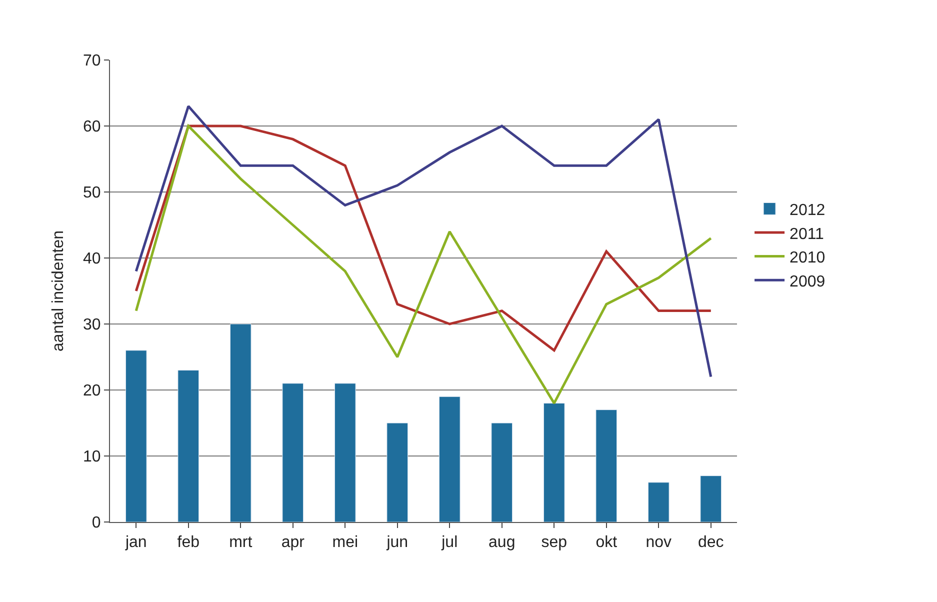  What do you see at coordinates (96, 523) in the screenshot?
I see `y-tick-label: 0` at bounding box center [96, 523].